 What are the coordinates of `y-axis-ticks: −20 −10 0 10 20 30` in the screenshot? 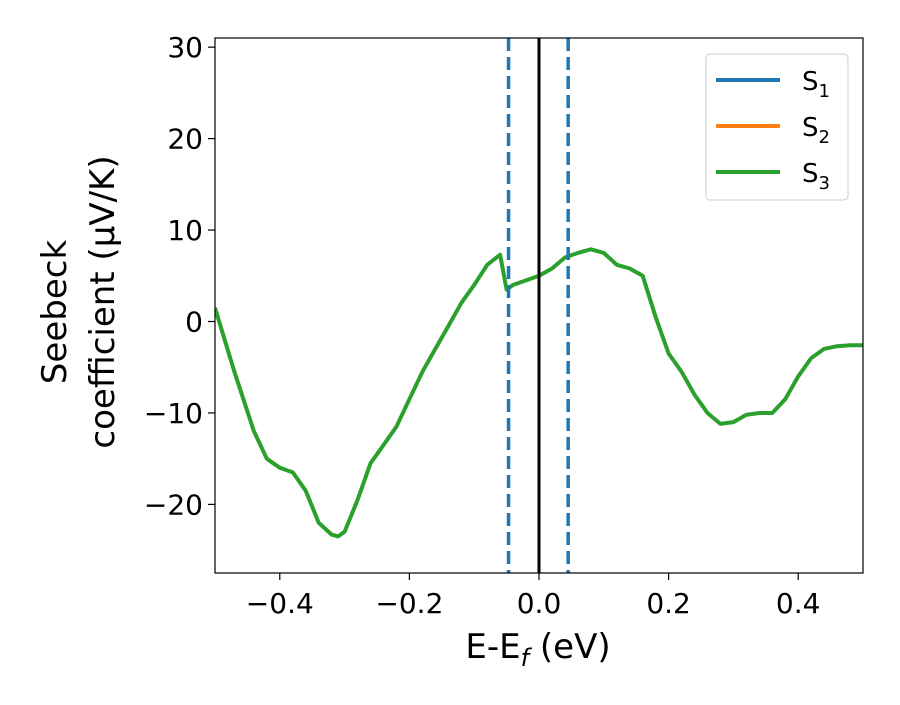 It's located at (179, 276).